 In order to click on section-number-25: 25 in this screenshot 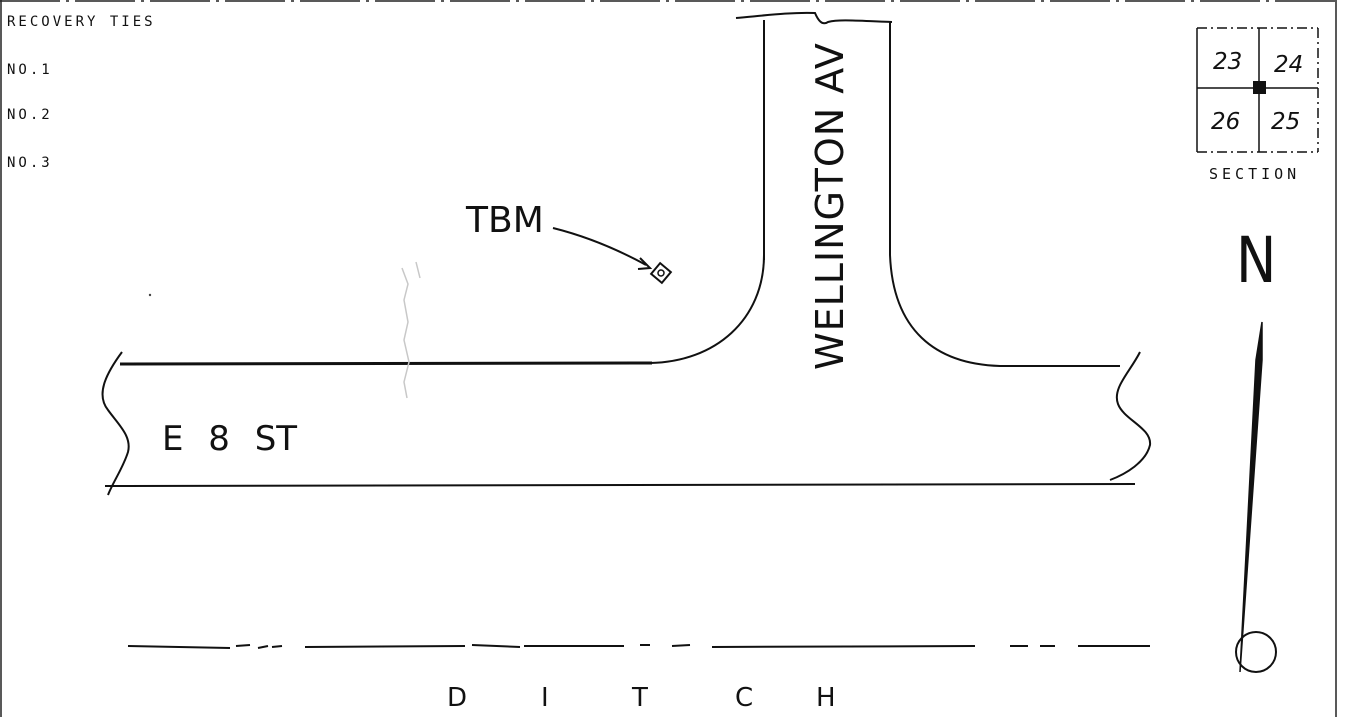, I will do `click(1285, 122)`.